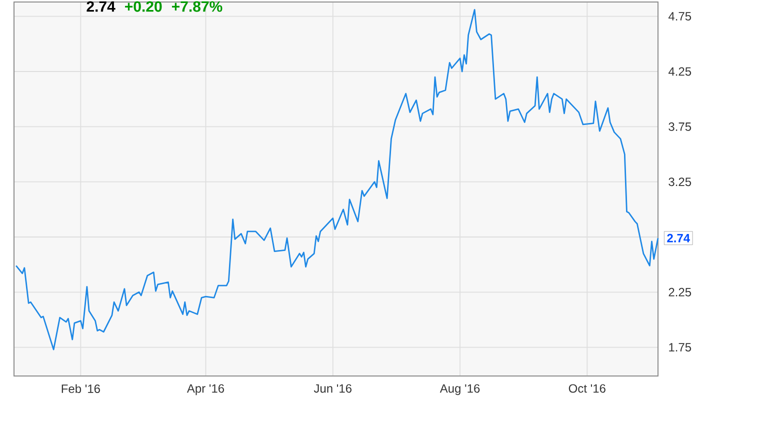 The height and width of the screenshot is (432, 764). What do you see at coordinates (680, 16) in the screenshot?
I see `y-tick-label: 4.75` at bounding box center [680, 16].